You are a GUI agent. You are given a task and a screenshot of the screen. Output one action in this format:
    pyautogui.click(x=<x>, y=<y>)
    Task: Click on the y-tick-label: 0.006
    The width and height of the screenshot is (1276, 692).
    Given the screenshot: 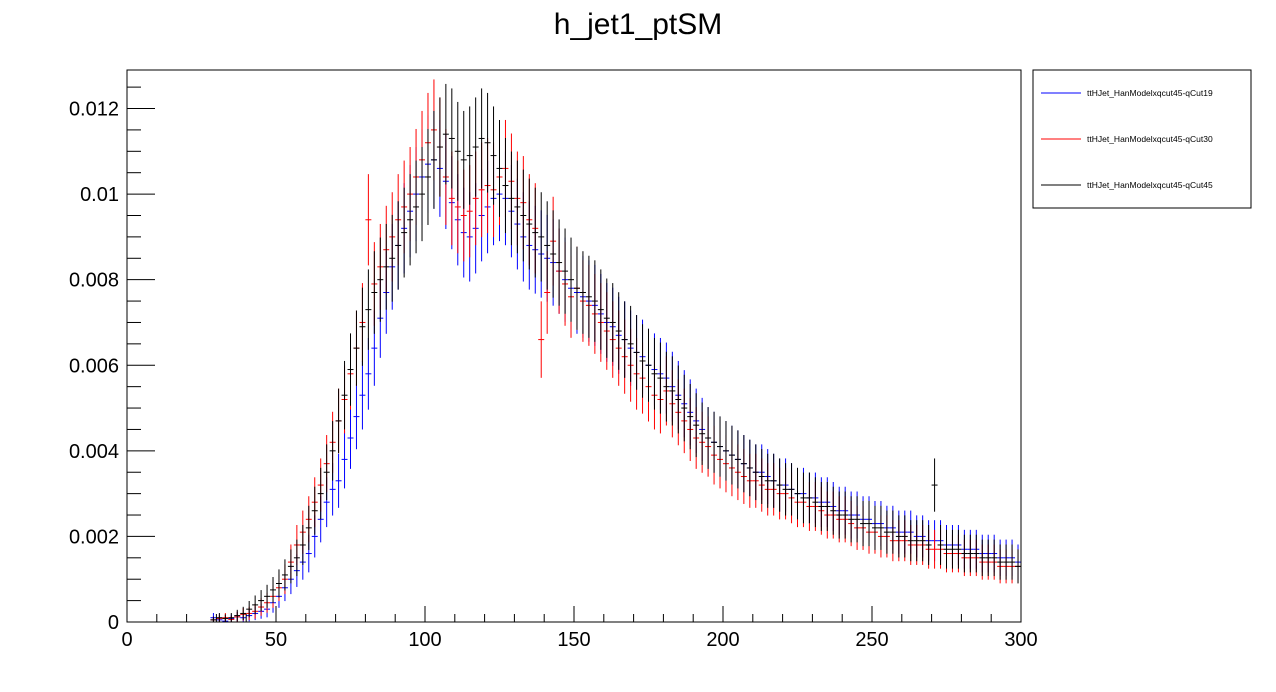 What is the action you would take?
    pyautogui.click(x=94, y=366)
    